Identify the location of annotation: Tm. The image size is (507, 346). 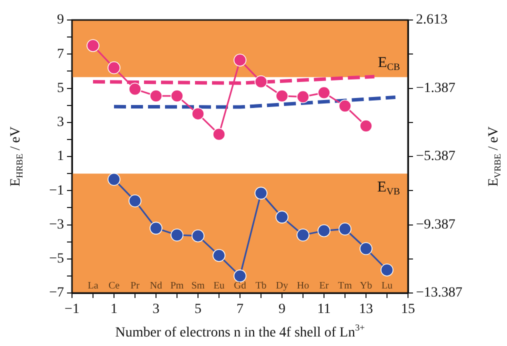
(345, 286).